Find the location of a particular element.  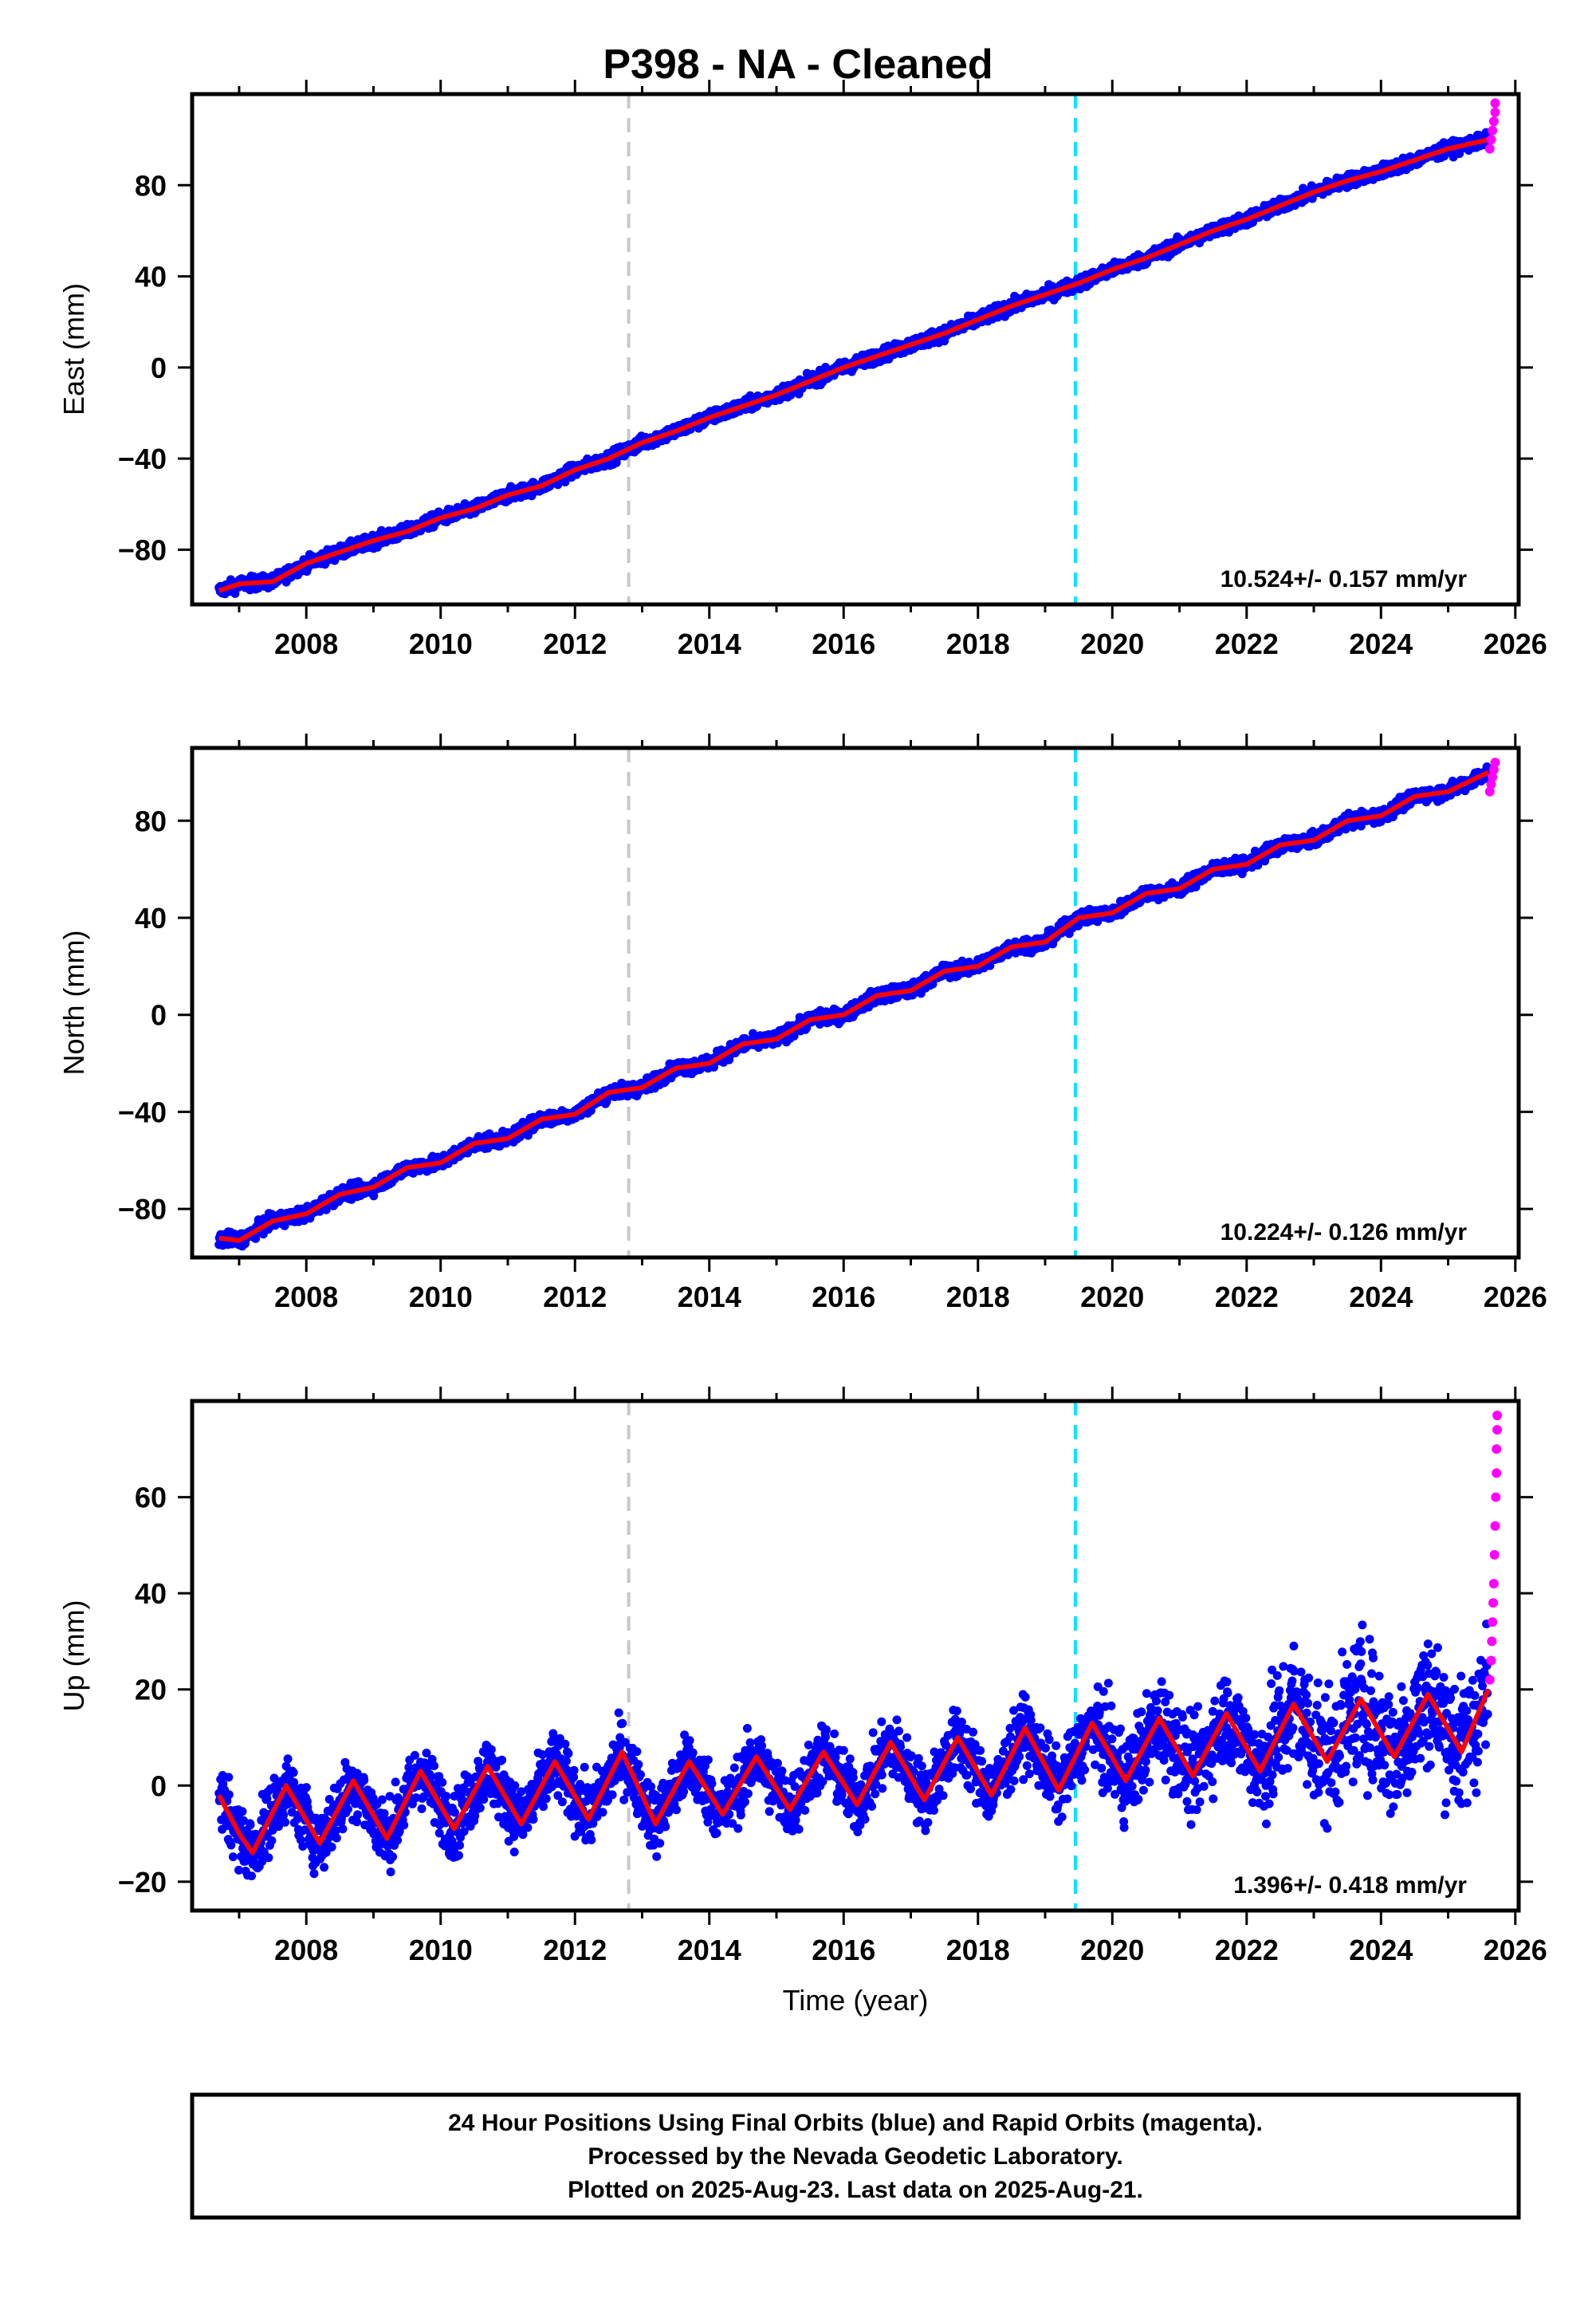

y-tick-label: 40 is located at coordinates (151, 277).